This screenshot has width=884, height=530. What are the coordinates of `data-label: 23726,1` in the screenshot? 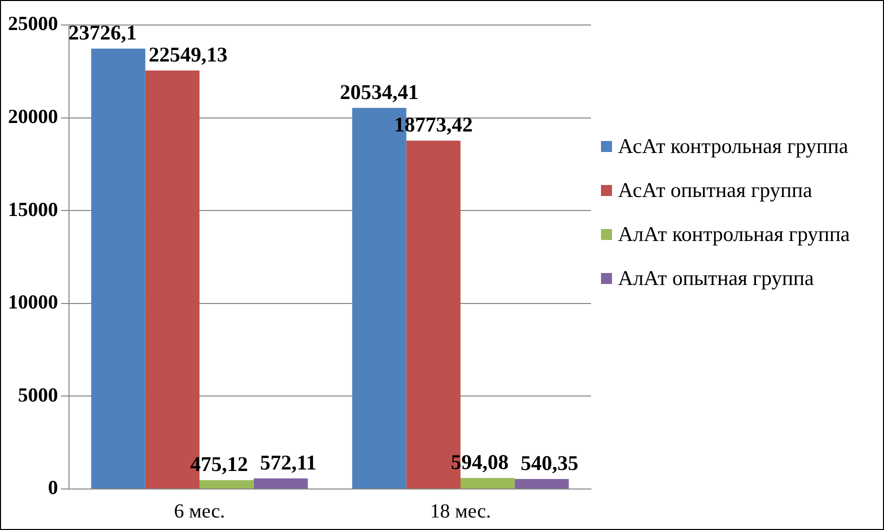 It's located at (102, 32).